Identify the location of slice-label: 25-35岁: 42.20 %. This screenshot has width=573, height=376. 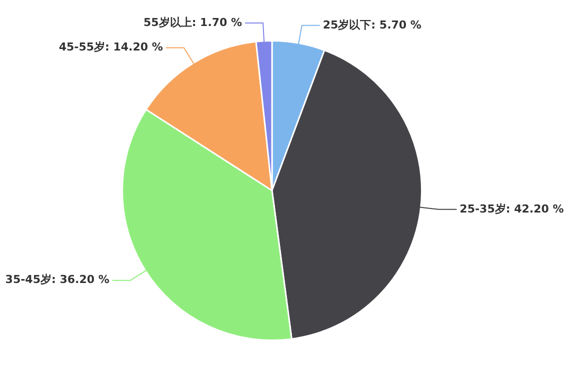
(512, 209).